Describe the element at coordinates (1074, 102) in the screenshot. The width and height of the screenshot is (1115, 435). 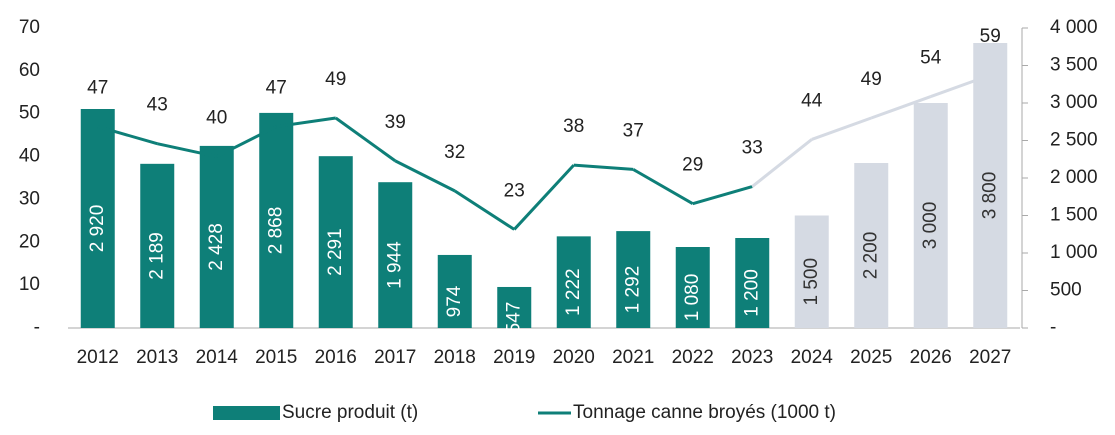
I see `y2-tick-label: 3 000` at that location.